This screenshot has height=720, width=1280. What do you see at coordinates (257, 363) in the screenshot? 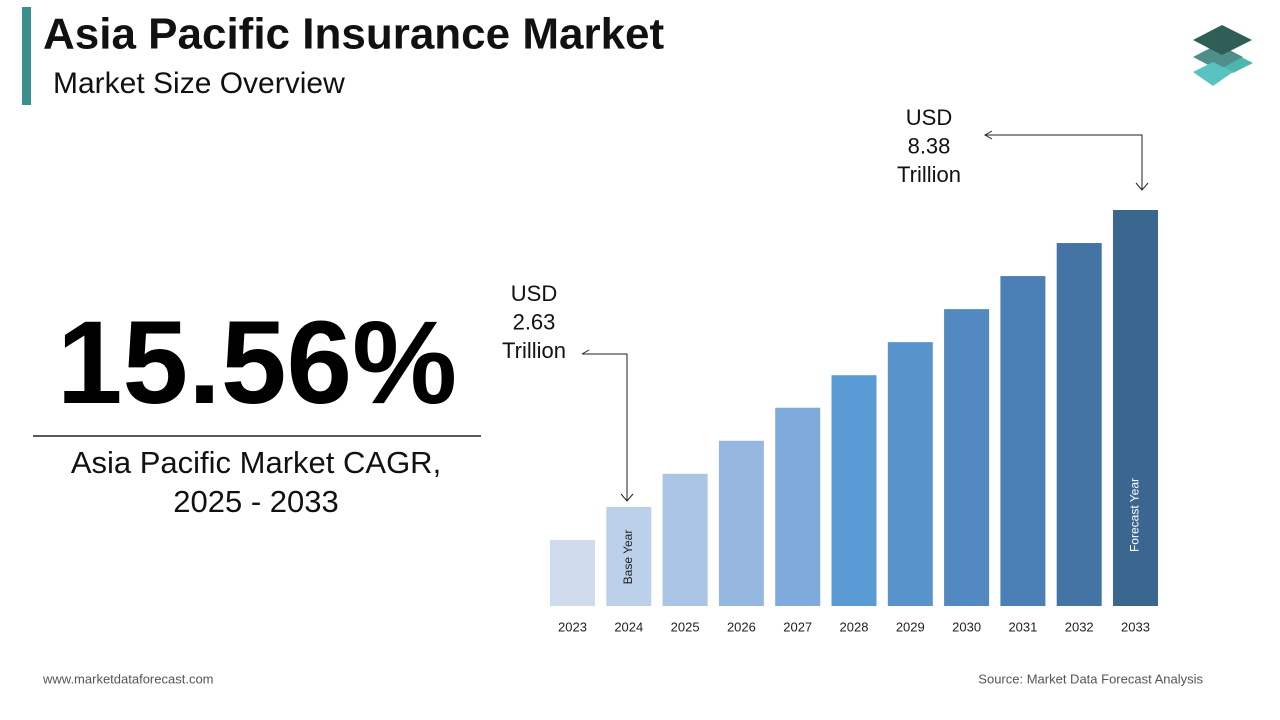
I see `cagr-value: 15.56%` at bounding box center [257, 363].